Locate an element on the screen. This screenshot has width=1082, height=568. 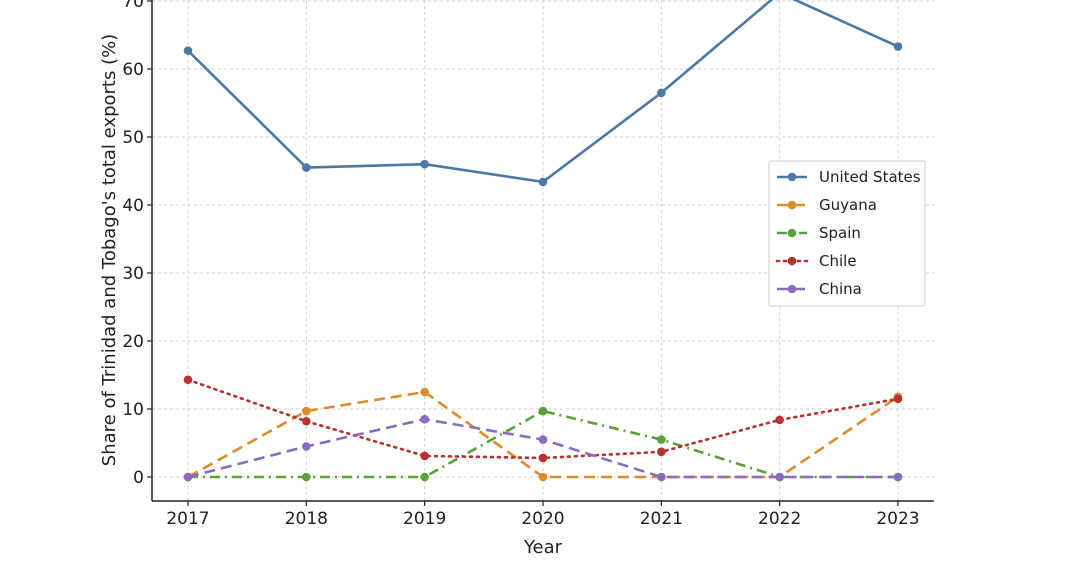
series-china is located at coordinates (543, 448).